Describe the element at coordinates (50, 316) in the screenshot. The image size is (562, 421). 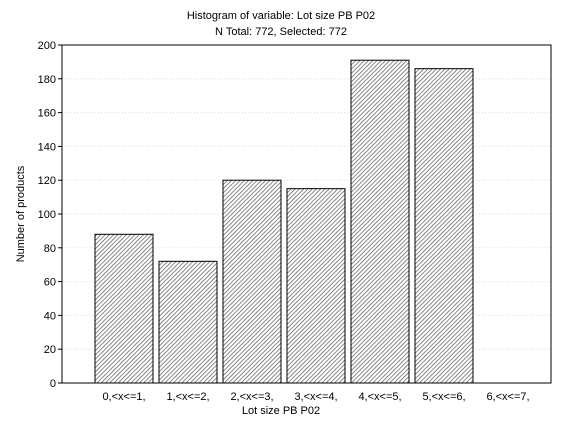
I see `y-tick-label: 40` at that location.